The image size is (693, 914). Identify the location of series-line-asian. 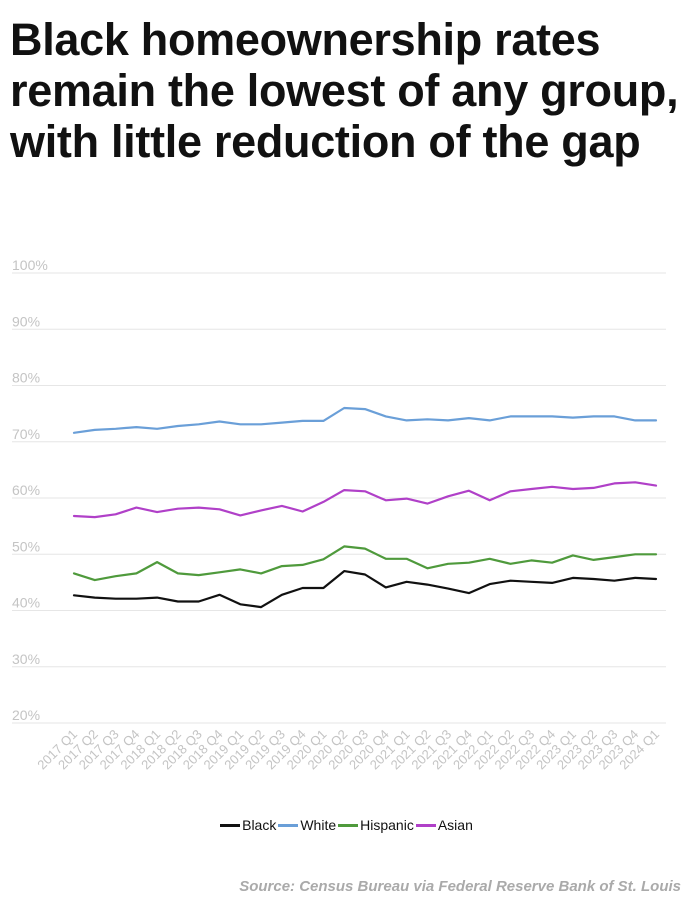
(365, 500).